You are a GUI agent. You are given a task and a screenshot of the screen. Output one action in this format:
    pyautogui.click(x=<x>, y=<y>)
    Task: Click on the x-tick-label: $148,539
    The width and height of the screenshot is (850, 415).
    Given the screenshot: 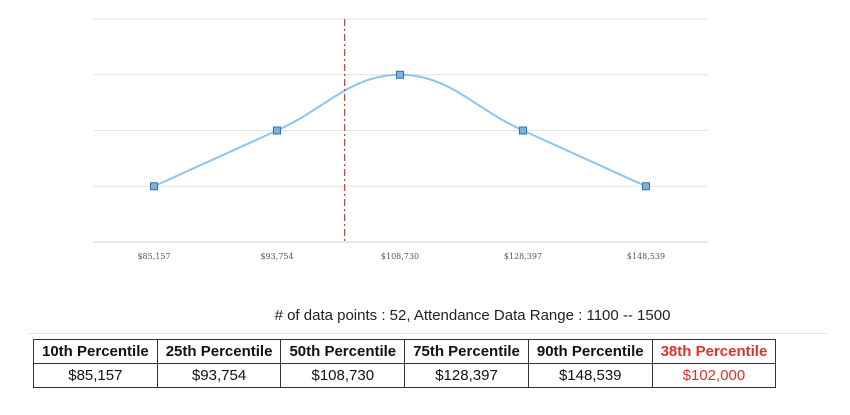 What is the action you would take?
    pyautogui.click(x=646, y=256)
    